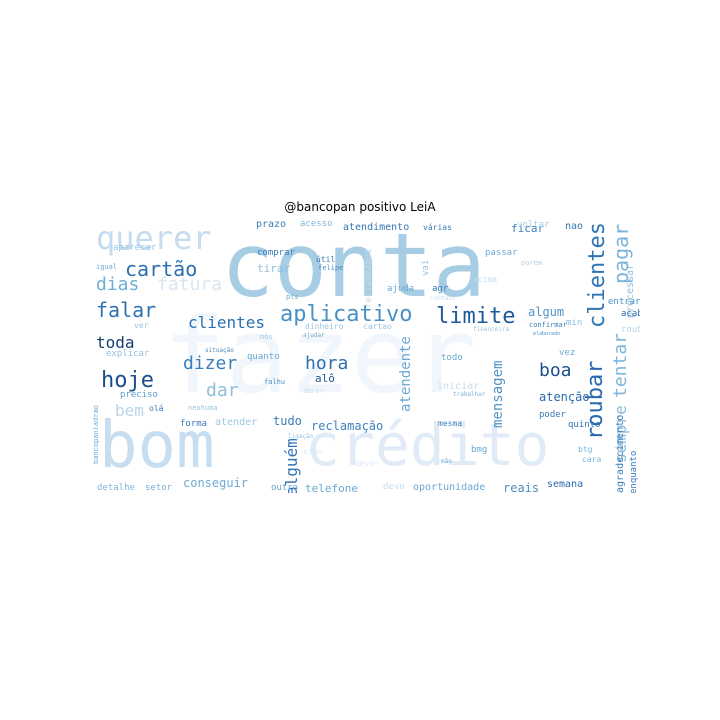 Image resolution: width=720 pixels, height=720 pixels. I want to click on word-nao: nao, so click(574, 226).